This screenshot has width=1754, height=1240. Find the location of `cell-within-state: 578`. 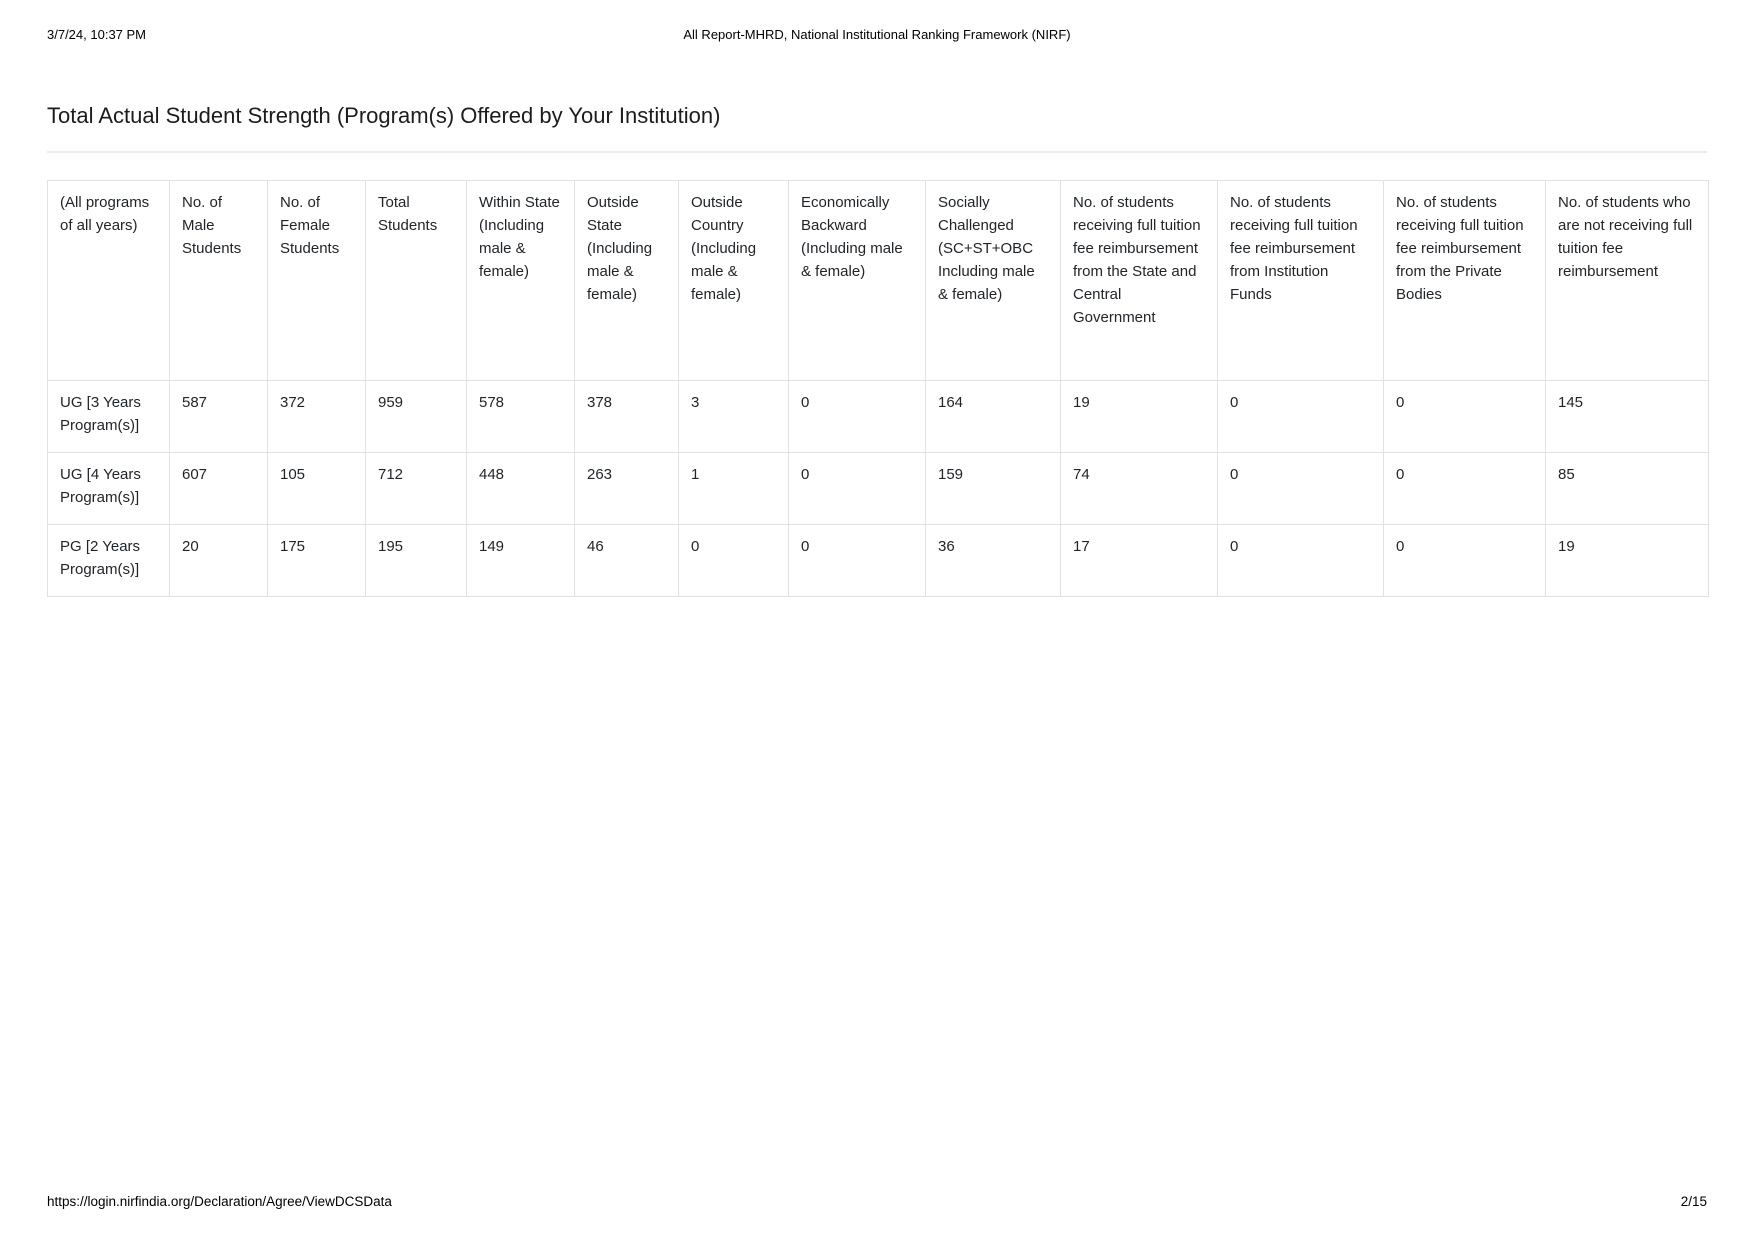

cell-within-state: 578 is located at coordinates (520, 416).